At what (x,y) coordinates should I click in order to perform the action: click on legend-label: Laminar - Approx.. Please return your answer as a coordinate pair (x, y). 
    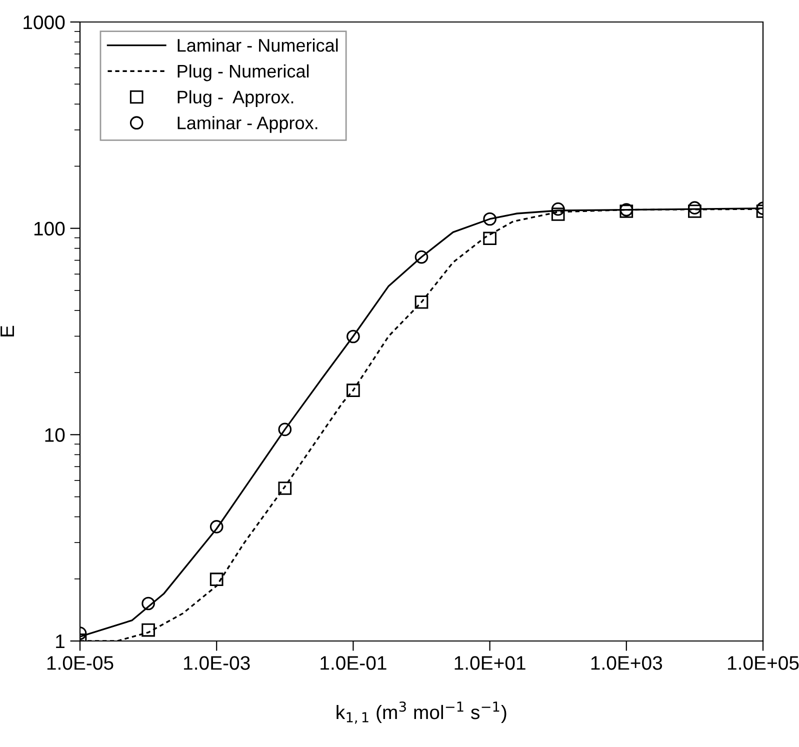
    Looking at the image, I should click on (248, 124).